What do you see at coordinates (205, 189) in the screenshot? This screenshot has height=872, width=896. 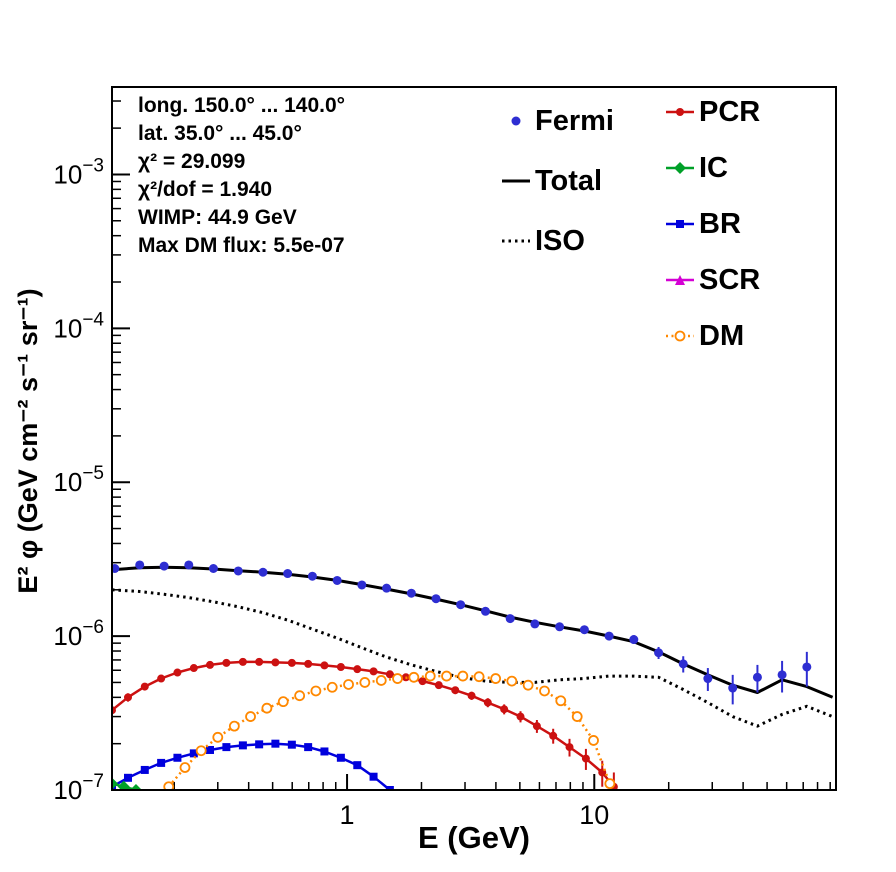 I see `stat-chi2-dof: χ²/dof = 1.940` at bounding box center [205, 189].